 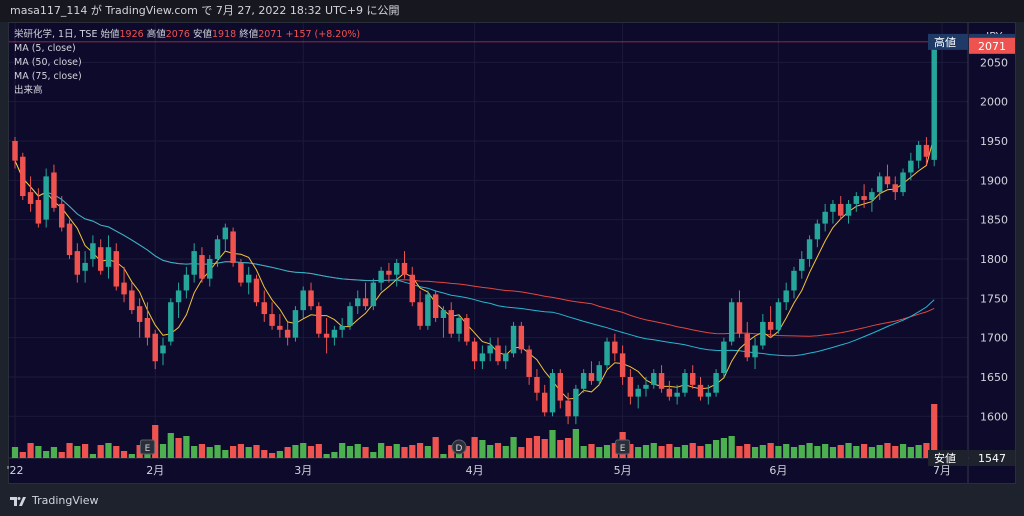 I want to click on y-tick-label: 1900, so click(x=994, y=180).